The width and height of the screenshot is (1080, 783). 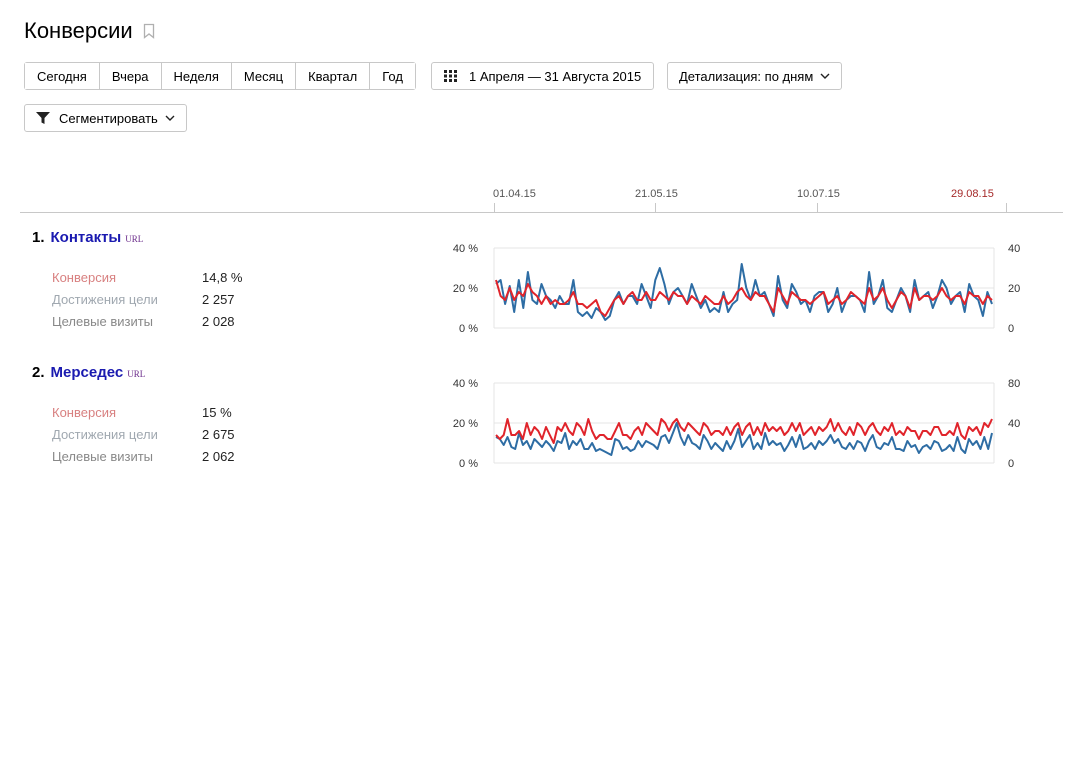 What do you see at coordinates (1014, 384) in the screenshot?
I see `y-right-tick-label: 80` at bounding box center [1014, 384].